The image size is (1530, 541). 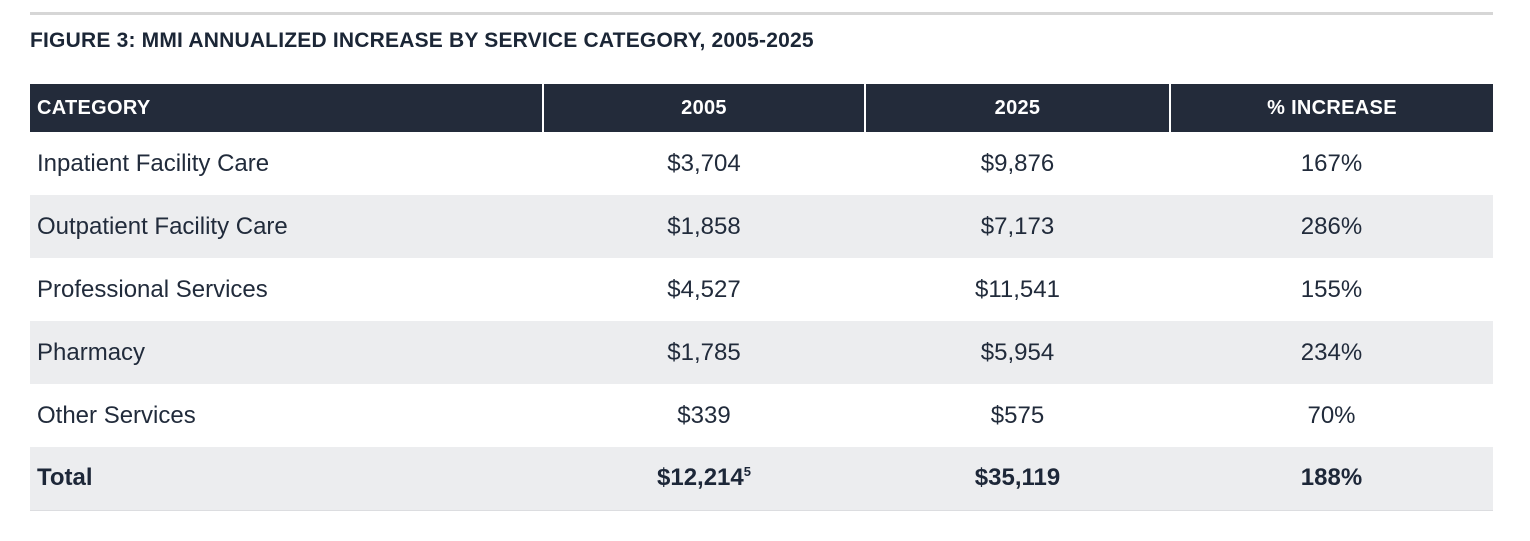 I want to click on value-2005-cell: $1,858, so click(x=704, y=226).